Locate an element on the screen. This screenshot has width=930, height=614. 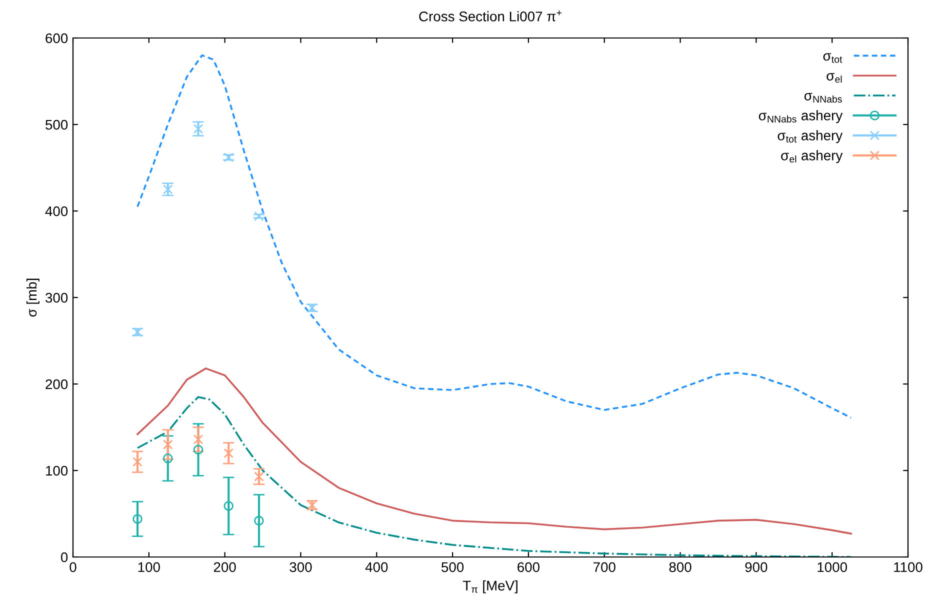
x-tick-label: 200 is located at coordinates (225, 567).